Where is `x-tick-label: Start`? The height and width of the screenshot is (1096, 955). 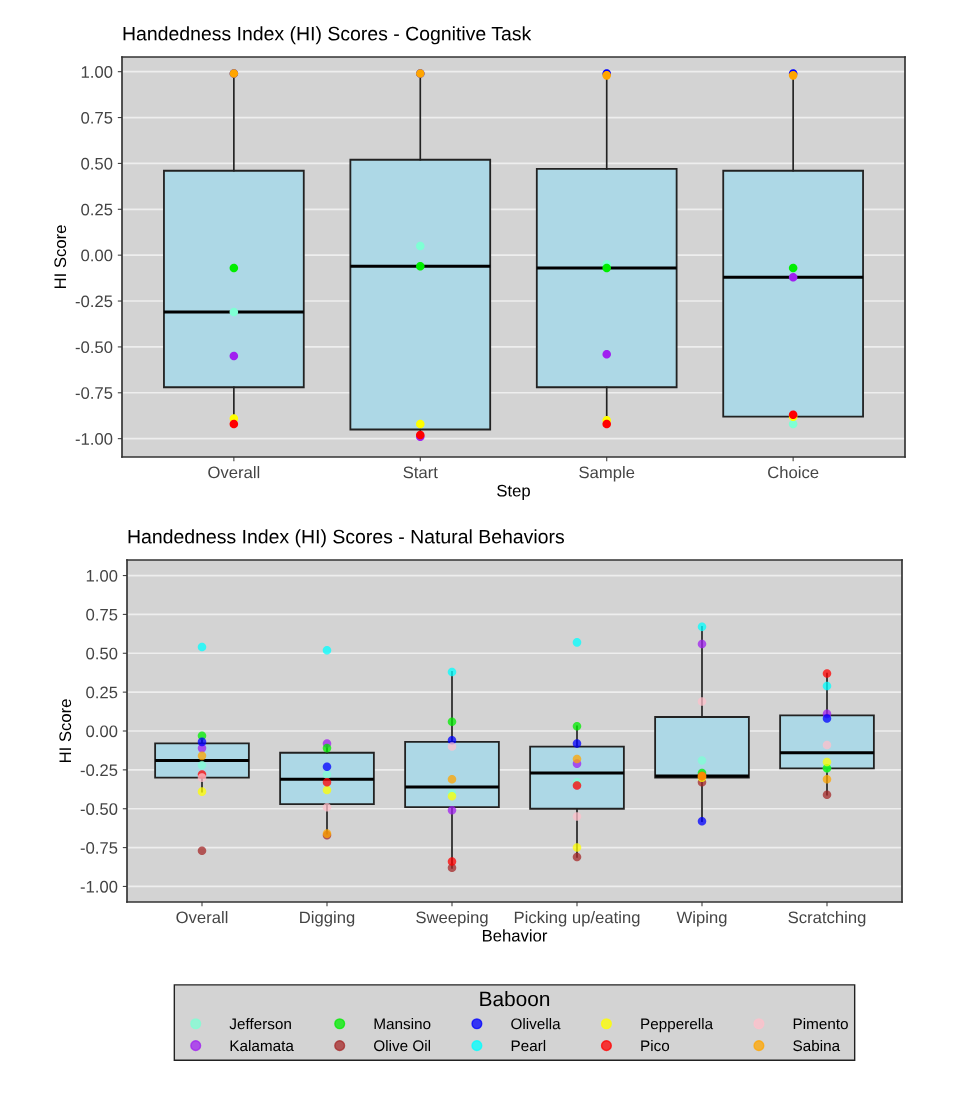
x-tick-label: Start is located at coordinates (420, 472).